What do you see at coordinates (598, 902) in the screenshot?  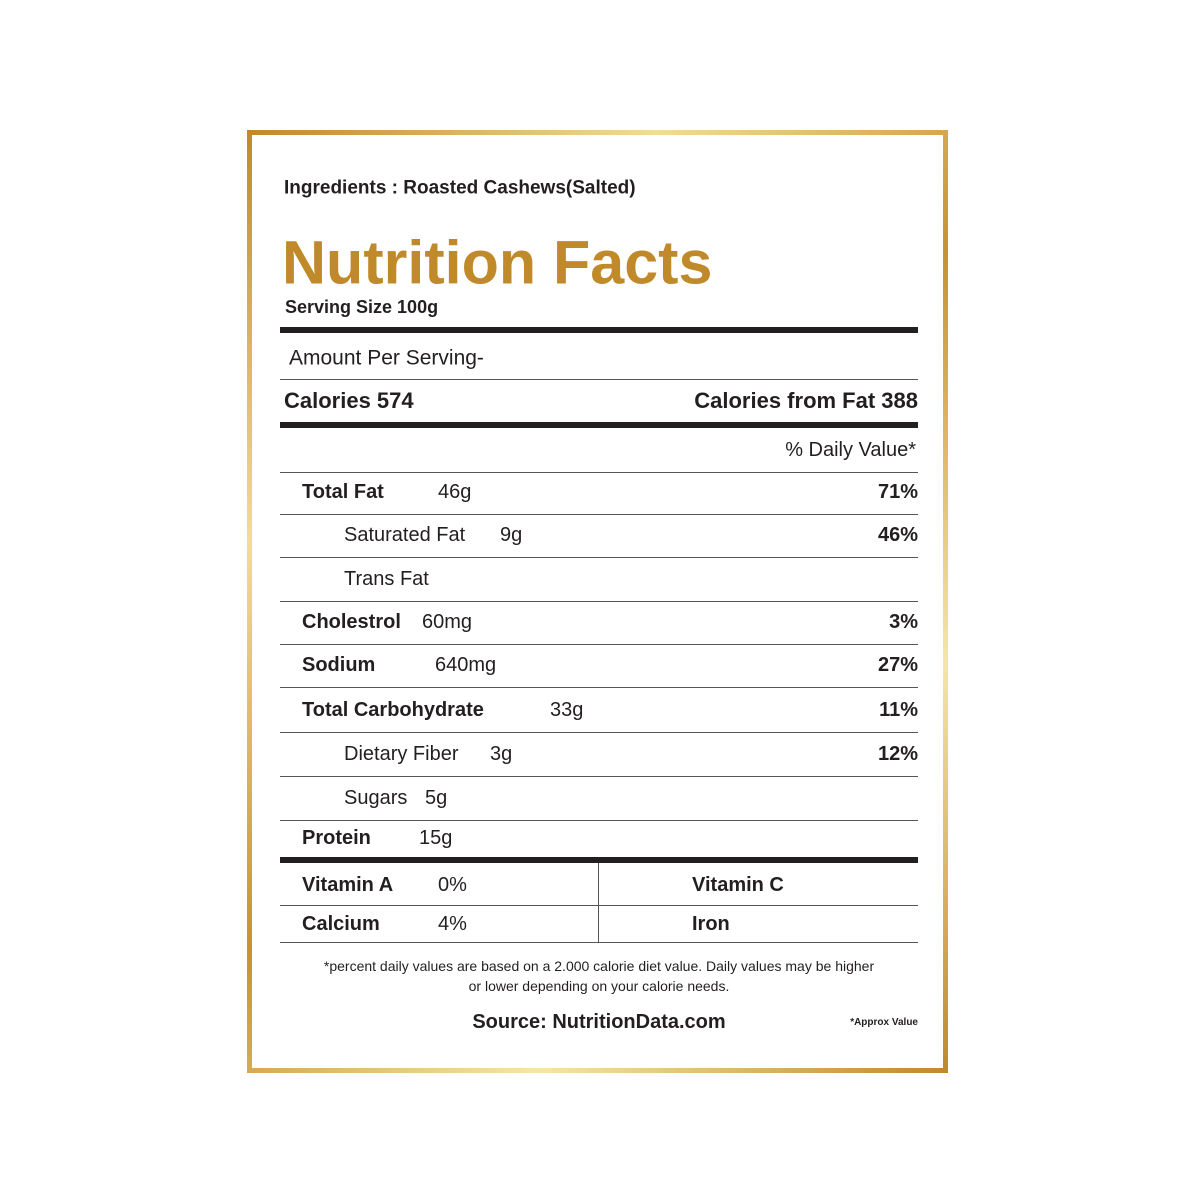 I see `column-divider` at bounding box center [598, 902].